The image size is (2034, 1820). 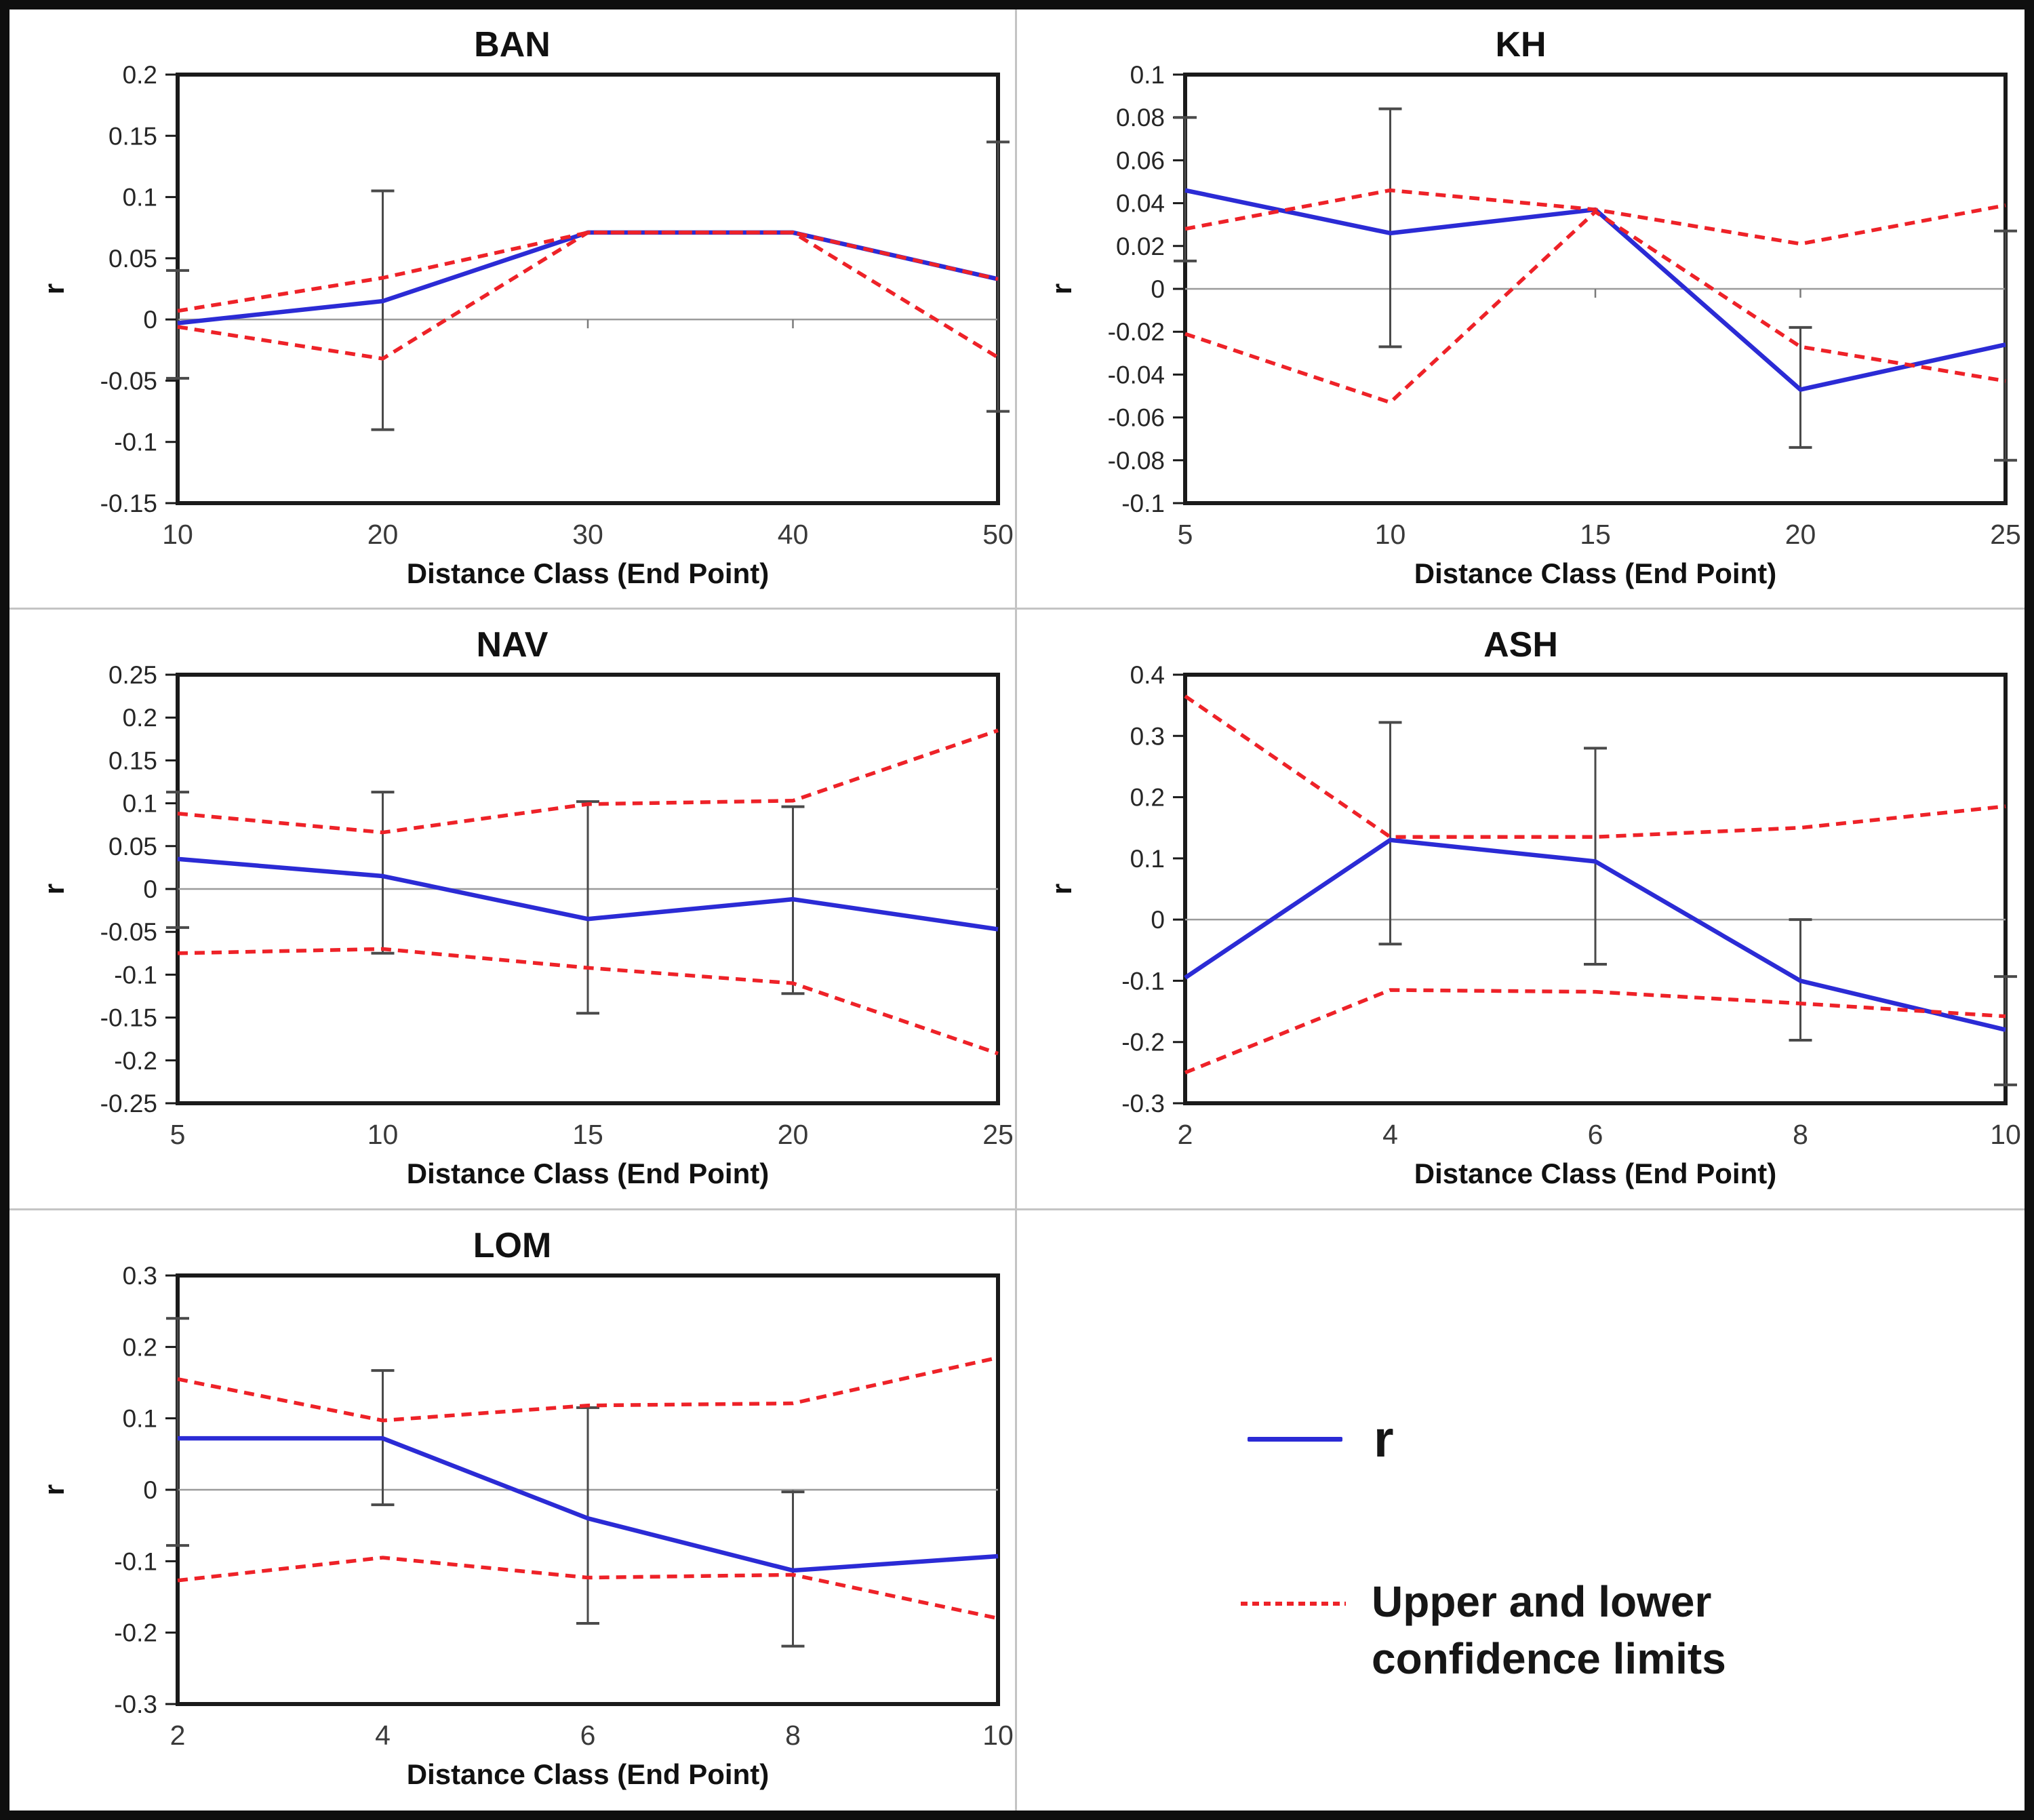 What do you see at coordinates (1140, 246) in the screenshot?
I see `svg-text: 0.02` at bounding box center [1140, 246].